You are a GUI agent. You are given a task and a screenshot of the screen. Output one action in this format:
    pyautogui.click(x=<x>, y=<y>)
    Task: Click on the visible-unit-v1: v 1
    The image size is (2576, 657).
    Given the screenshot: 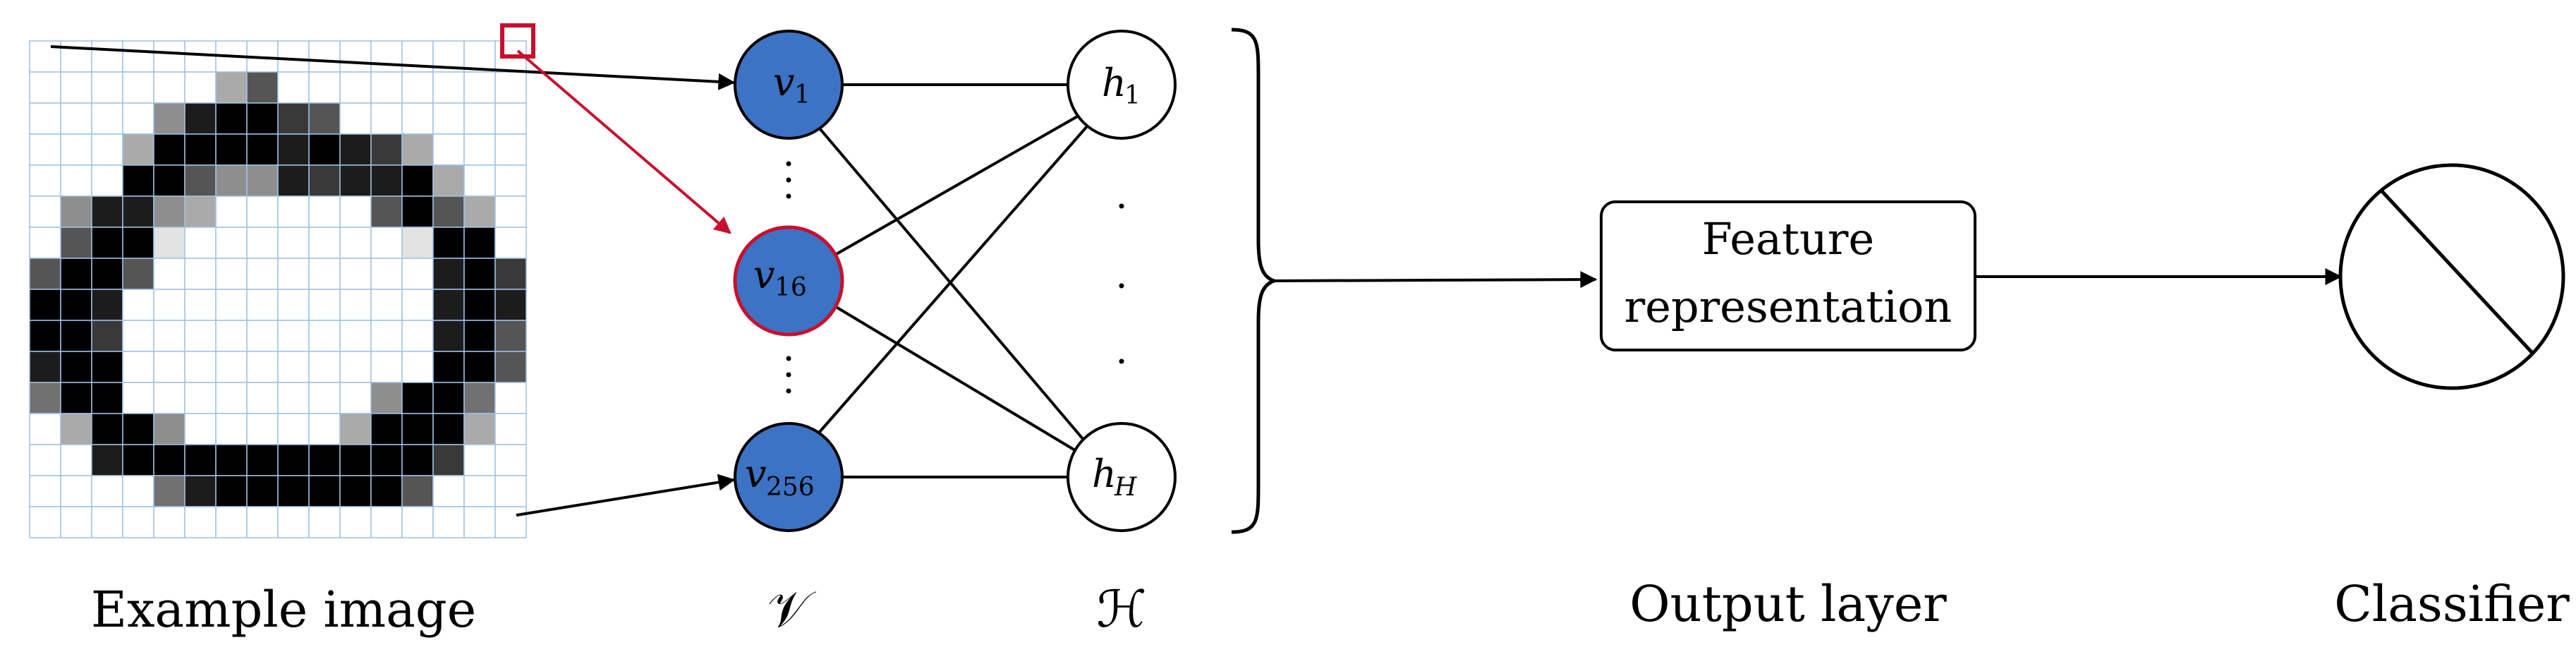 What is the action you would take?
    pyautogui.click(x=789, y=85)
    